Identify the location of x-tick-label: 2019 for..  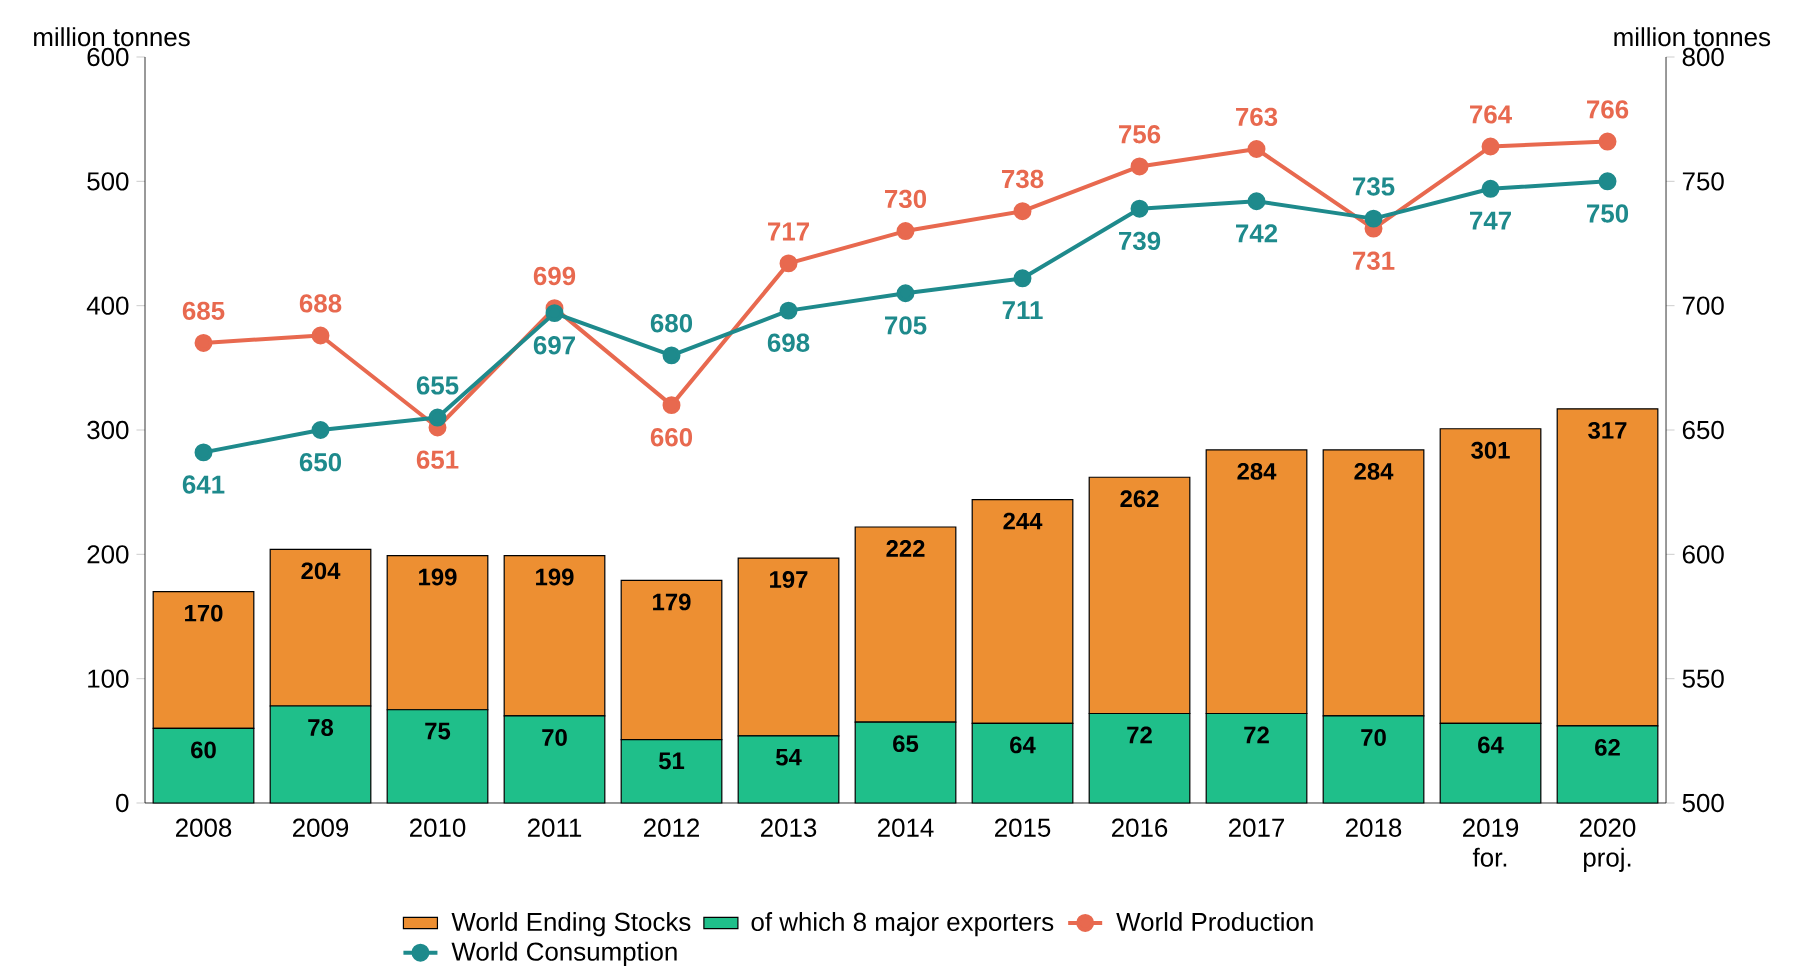
(1491, 842).